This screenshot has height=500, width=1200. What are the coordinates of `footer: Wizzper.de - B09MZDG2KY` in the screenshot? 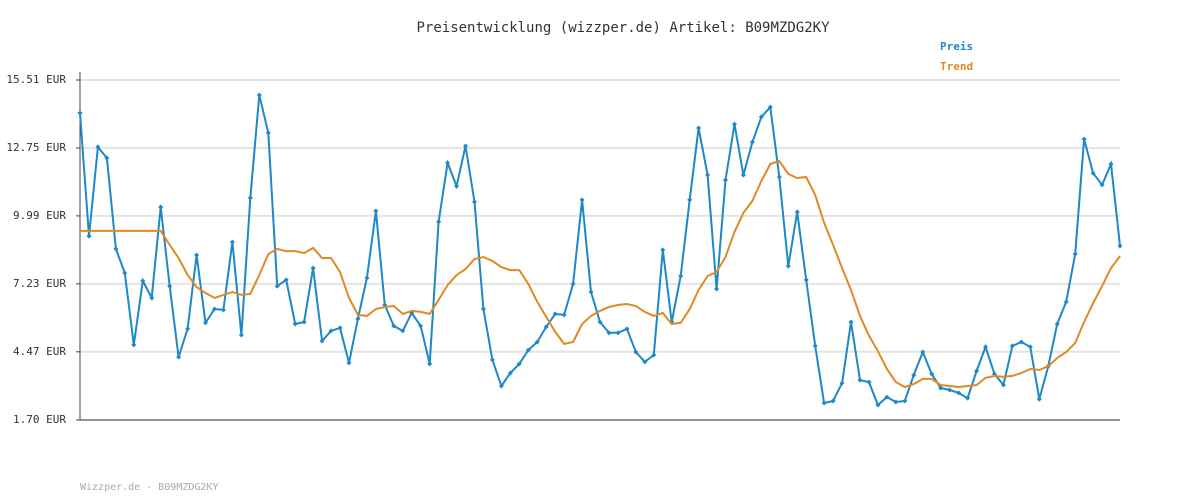 It's located at (149, 487).